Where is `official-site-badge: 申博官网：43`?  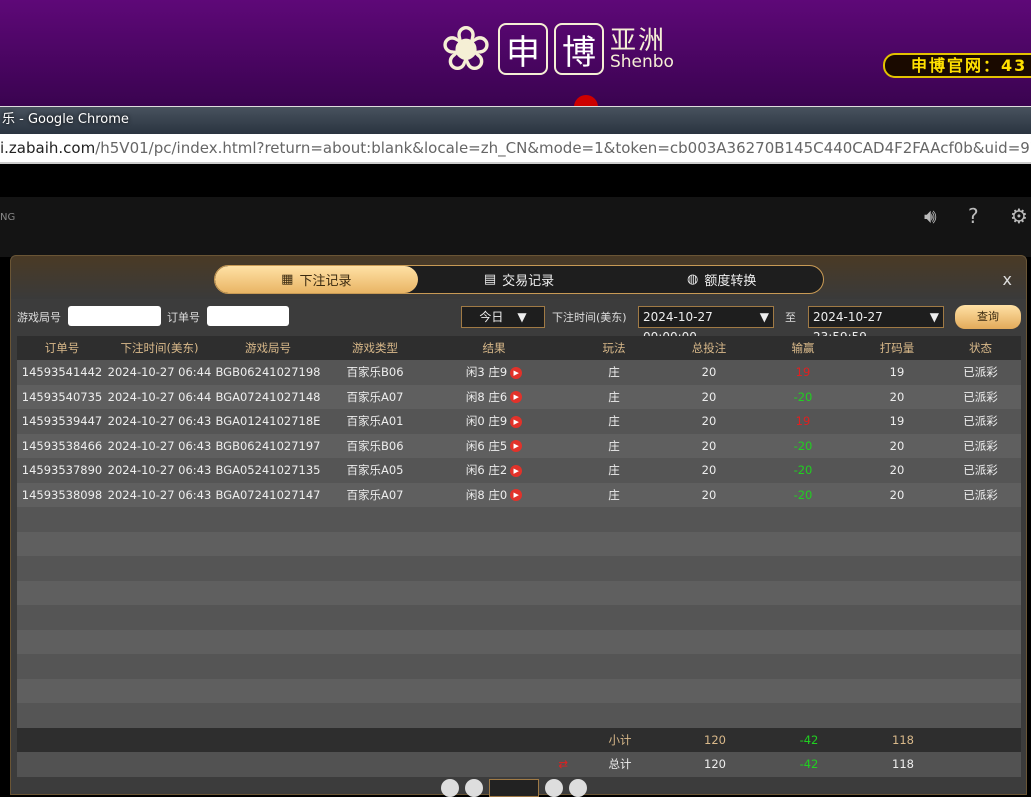
official-site-badge: 申博官网：43 is located at coordinates (957, 65).